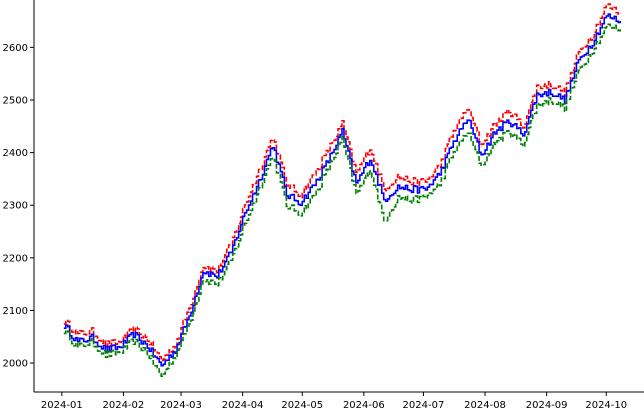 The image size is (644, 412). I want to click on x-tick-label: 2024-10, so click(606, 405).